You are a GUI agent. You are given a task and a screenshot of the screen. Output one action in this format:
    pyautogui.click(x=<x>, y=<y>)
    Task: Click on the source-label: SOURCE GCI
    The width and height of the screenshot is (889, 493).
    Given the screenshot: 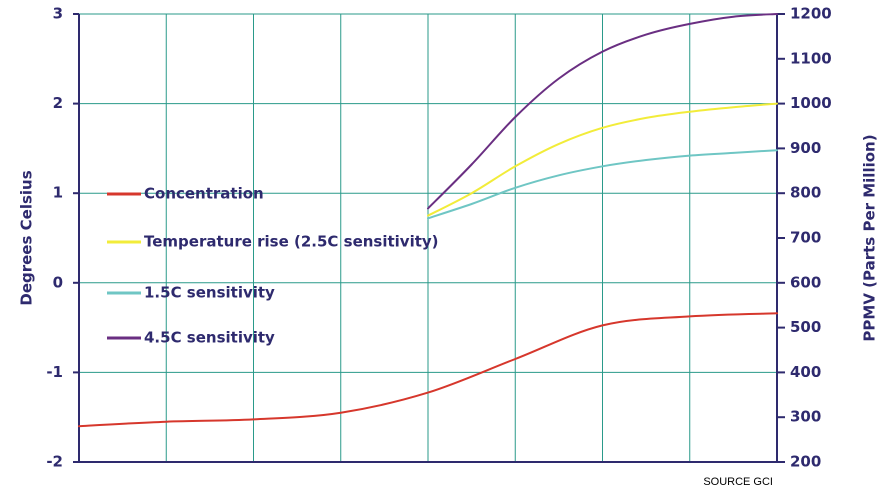 What is the action you would take?
    pyautogui.click(x=738, y=482)
    